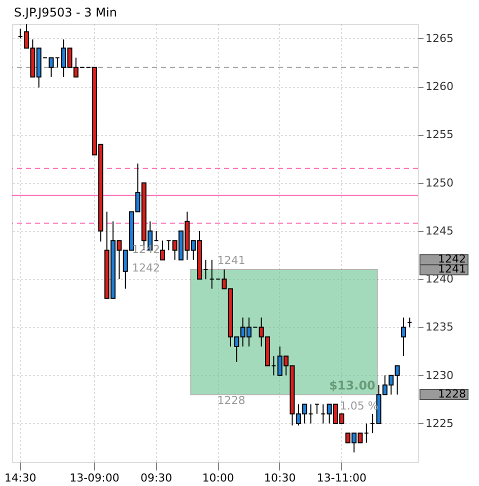 The image size is (479, 486). What do you see at coordinates (440, 423) in the screenshot?
I see `y-tick-label: 1225` at bounding box center [440, 423].